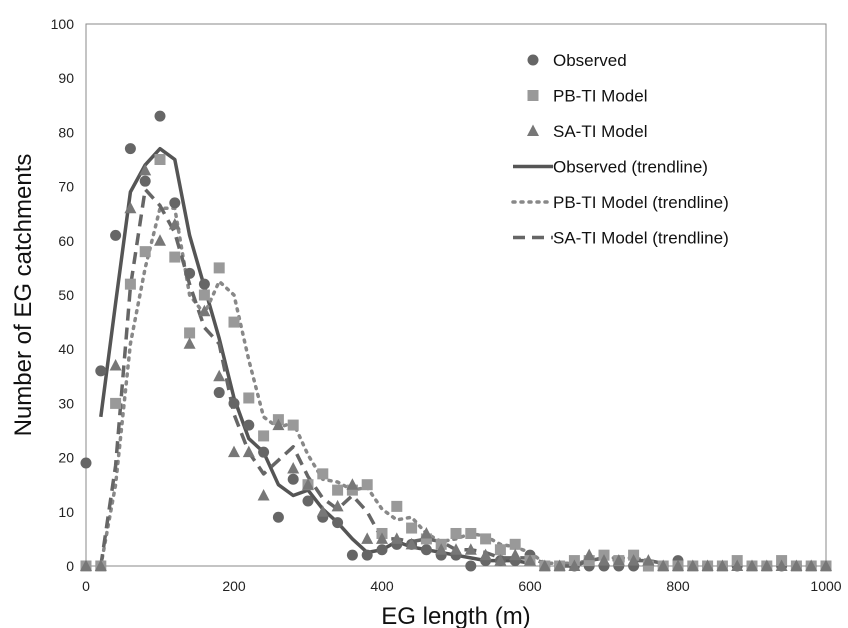 Image resolution: width=848 pixels, height=628 pixels. Describe the element at coordinates (66, 458) in the screenshot. I see `y-tick-label: 20` at that location.